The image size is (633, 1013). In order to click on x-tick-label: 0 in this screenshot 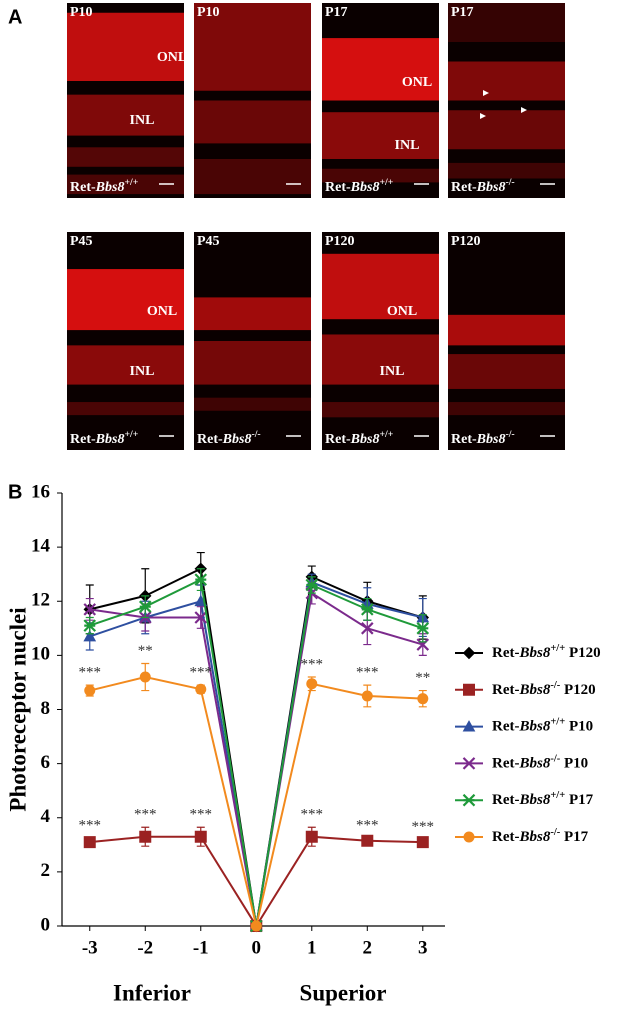, I will do `click(257, 947)`.